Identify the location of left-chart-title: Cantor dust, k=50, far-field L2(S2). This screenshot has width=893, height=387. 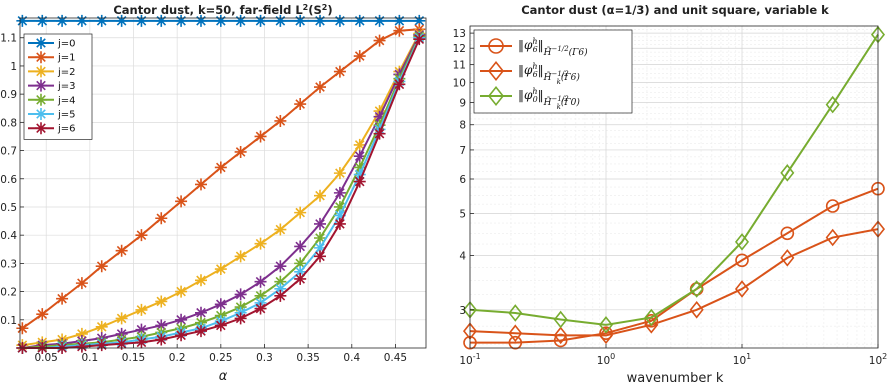
(222, 10).